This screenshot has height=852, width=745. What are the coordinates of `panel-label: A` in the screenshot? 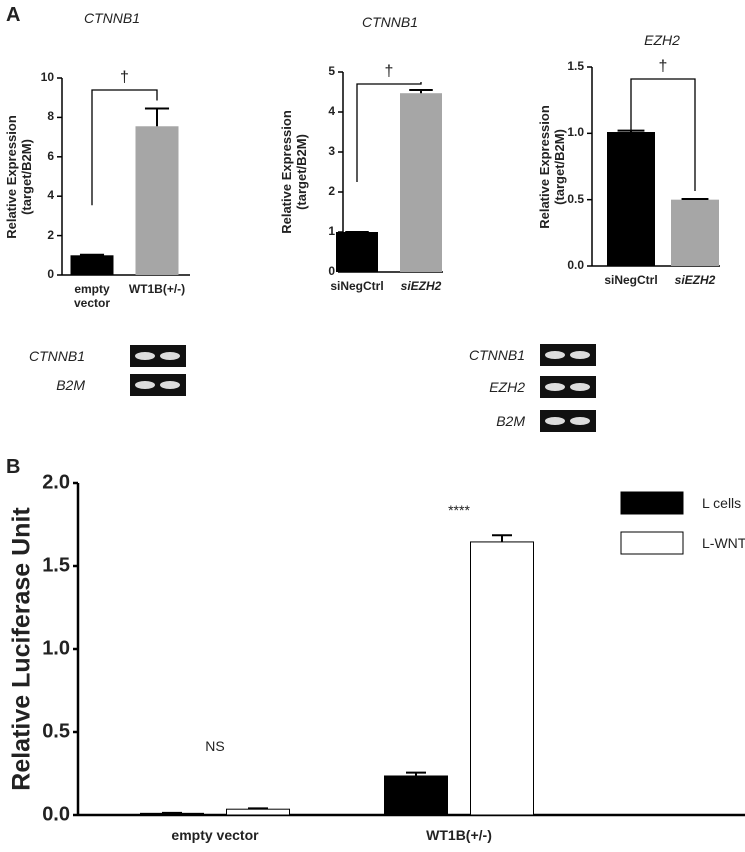 It's located at (13, 15).